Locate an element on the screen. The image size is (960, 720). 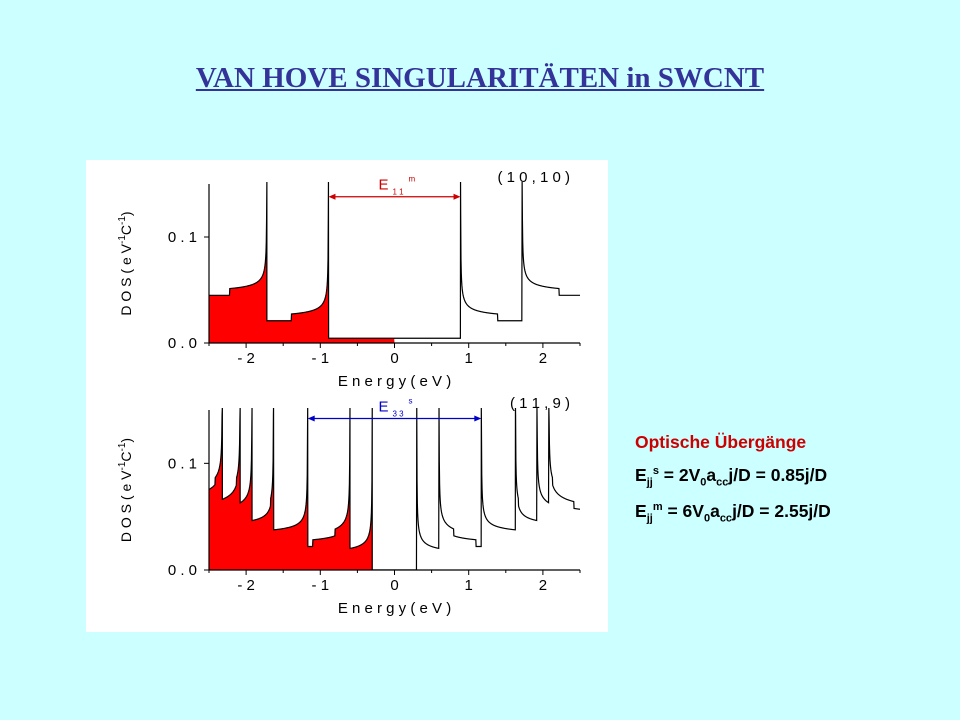
formula-s-e: E is located at coordinates (641, 475).